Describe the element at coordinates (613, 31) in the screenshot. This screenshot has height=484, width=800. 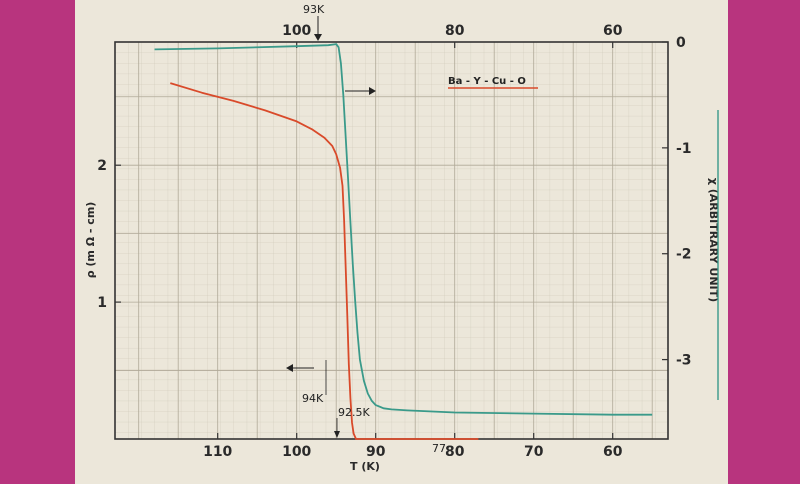
I see `x-top-tick-label: 60` at that location.